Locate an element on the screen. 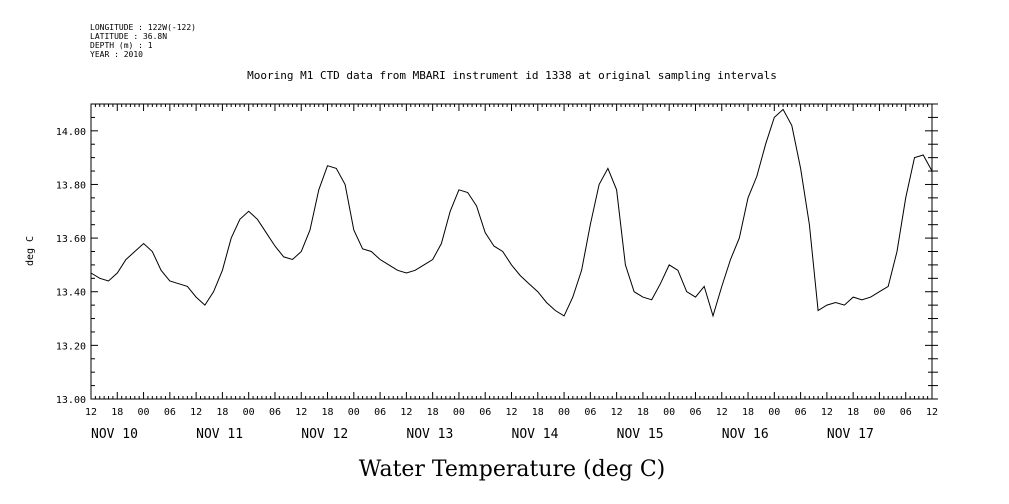 The width and height of the screenshot is (1009, 504). y-axis-label: deg C is located at coordinates (30, 251).